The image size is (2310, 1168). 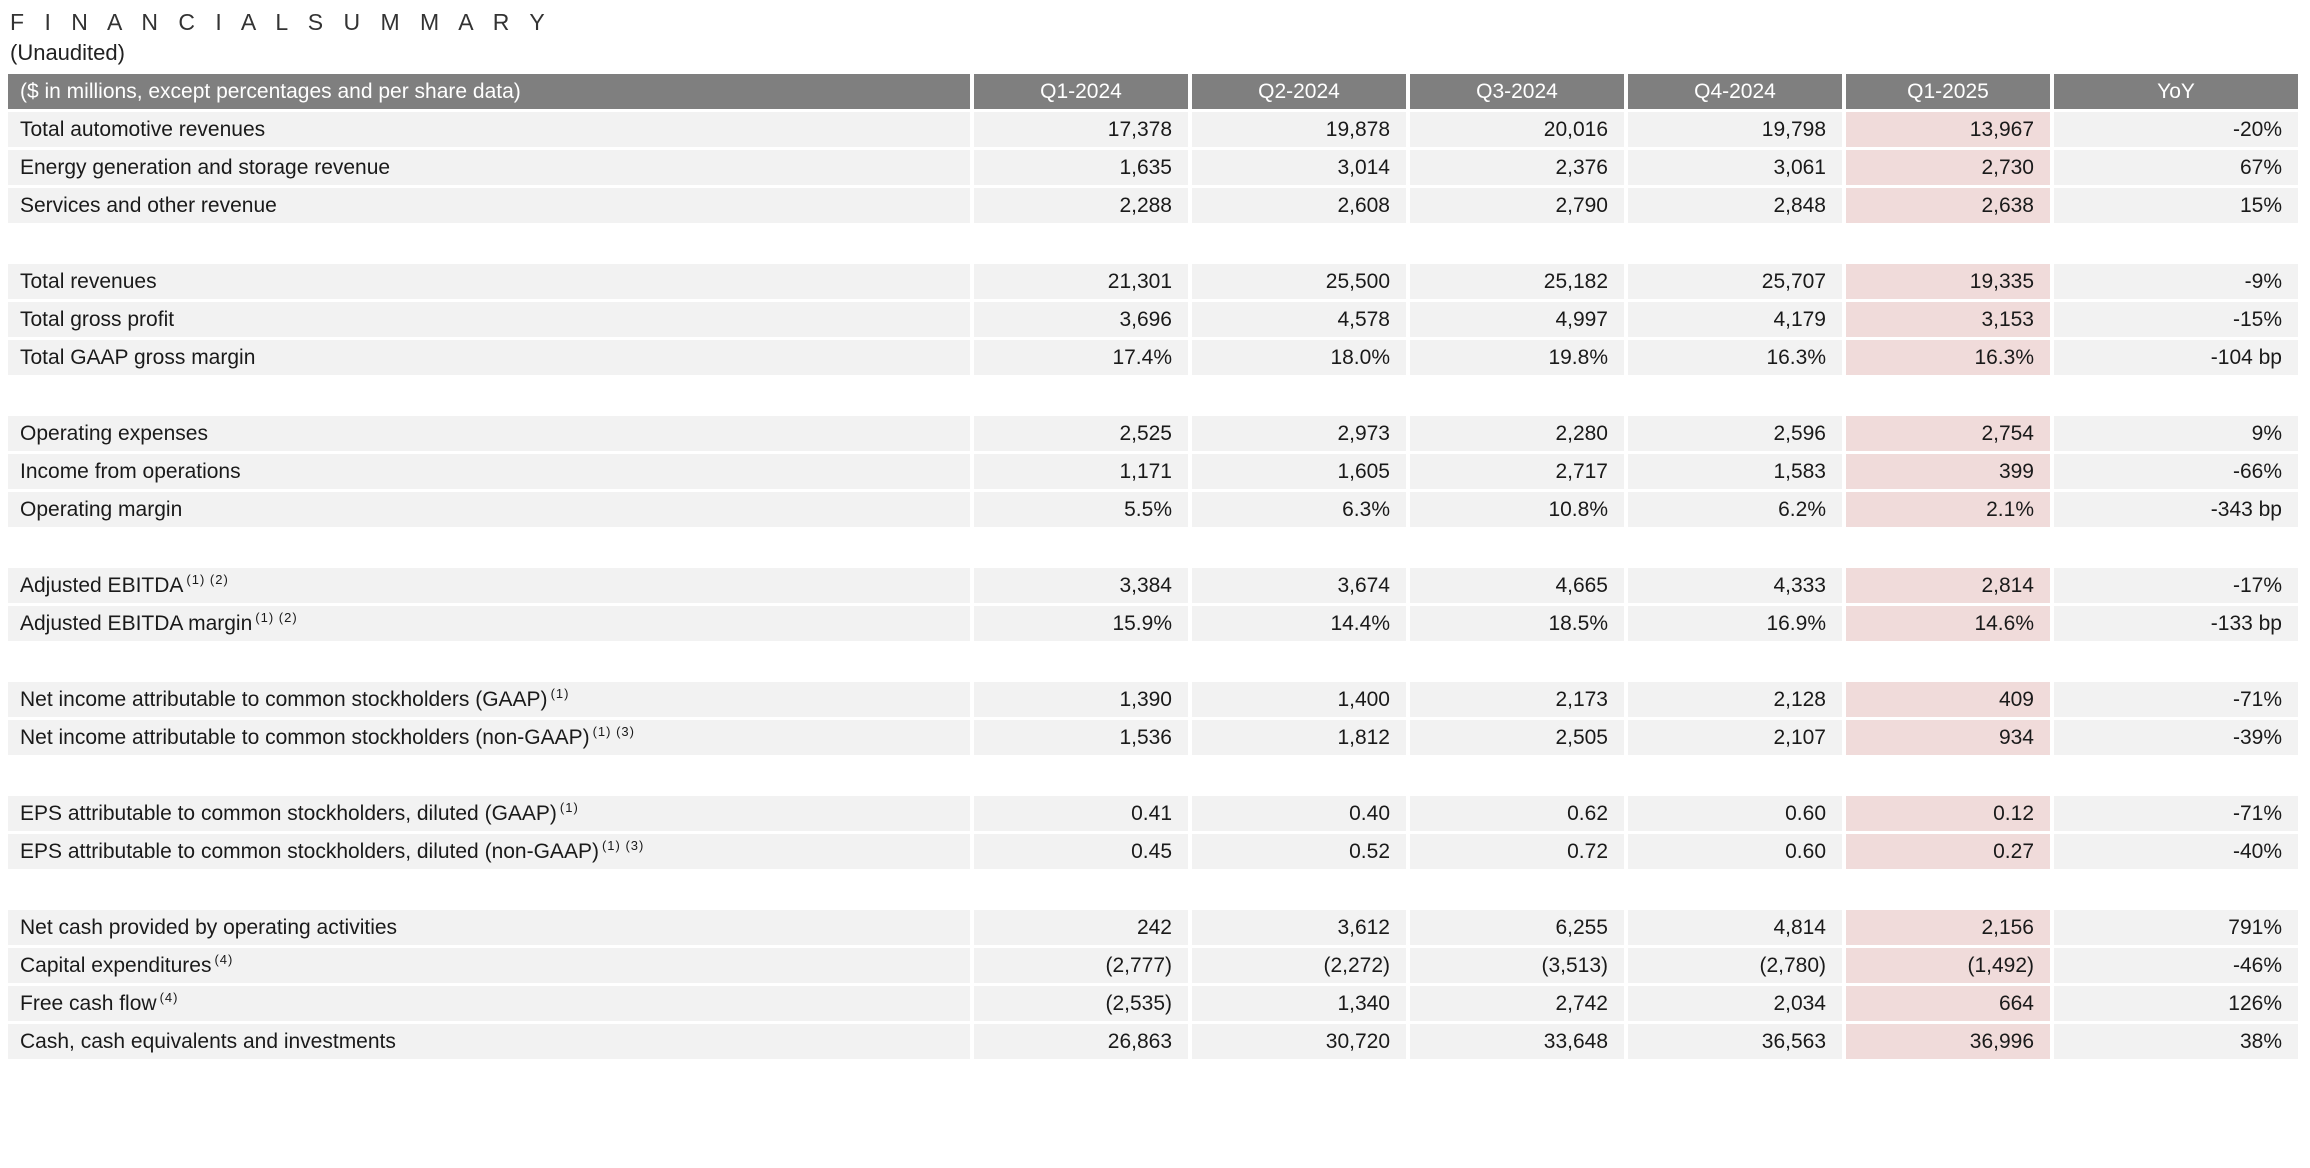 What do you see at coordinates (1083, 359) in the screenshot?
I see `value-cell-q1-2024: 17.4%` at bounding box center [1083, 359].